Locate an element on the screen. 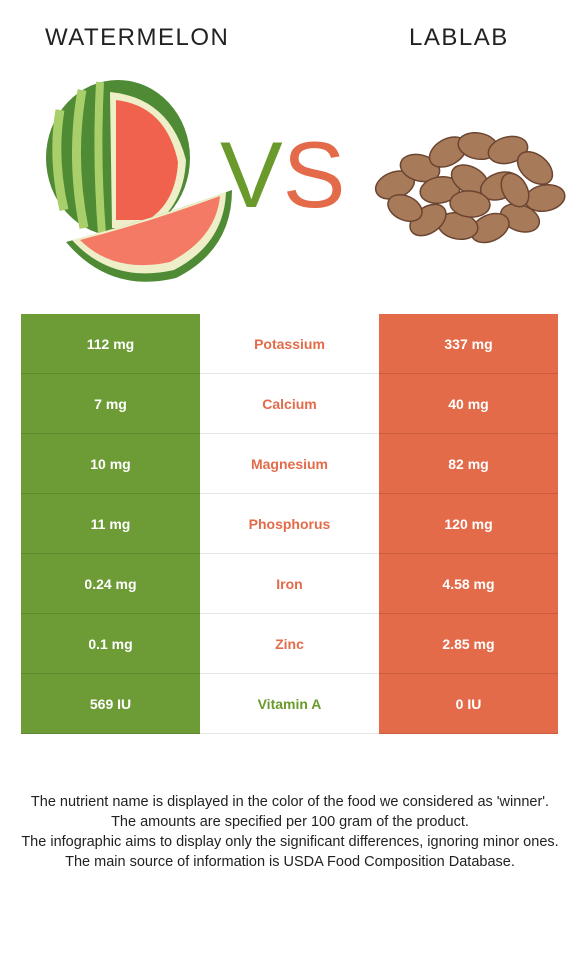  left-value: 0.24 mg is located at coordinates (110, 583).